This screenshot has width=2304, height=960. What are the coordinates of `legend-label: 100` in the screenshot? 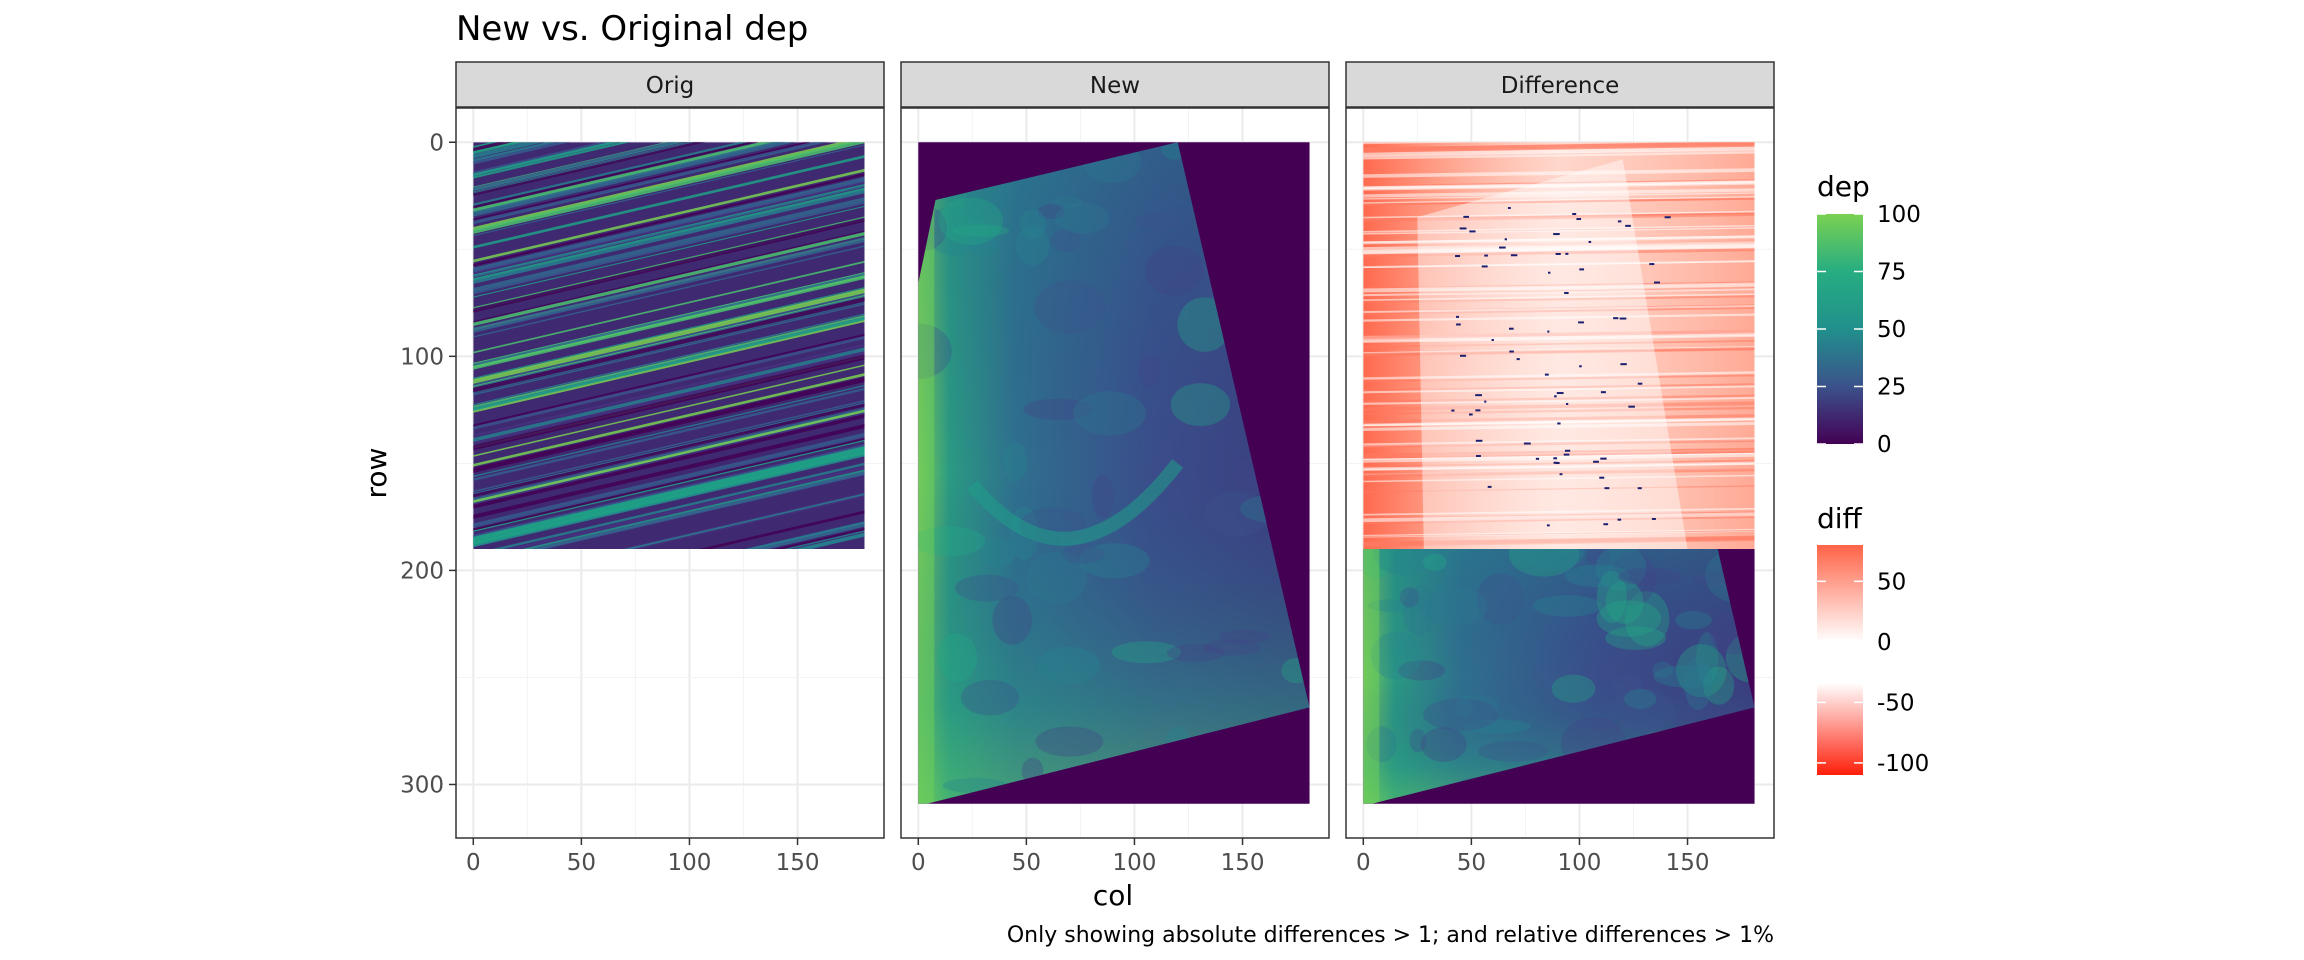 It's located at (1899, 215).